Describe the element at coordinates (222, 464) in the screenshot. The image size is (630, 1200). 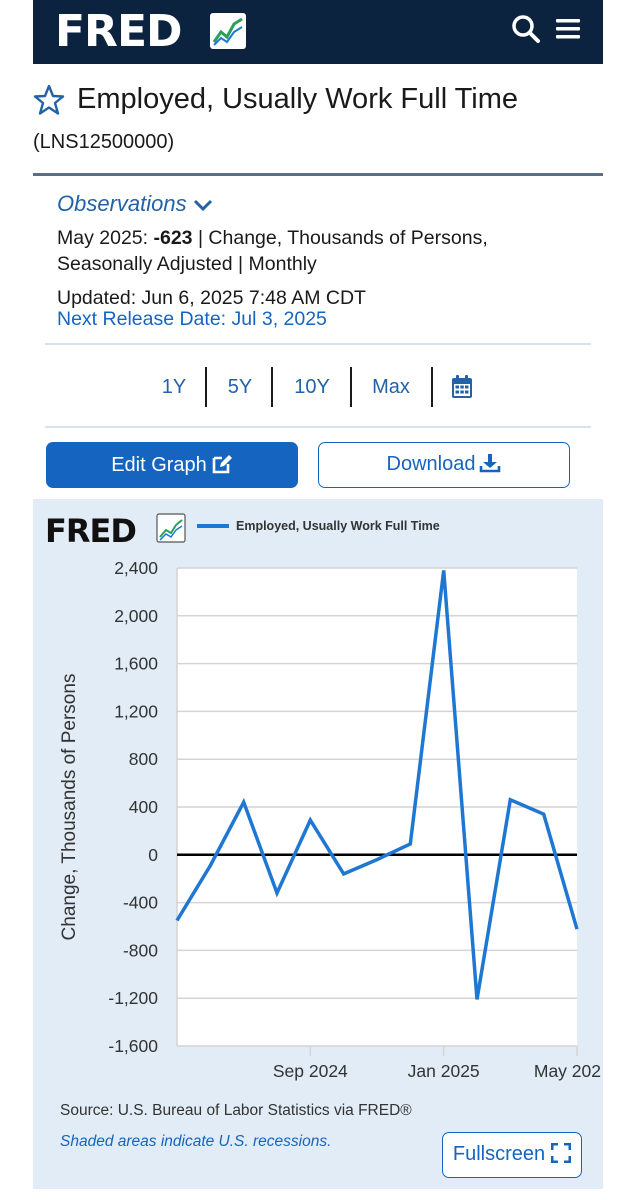
I see `edit-icon` at that location.